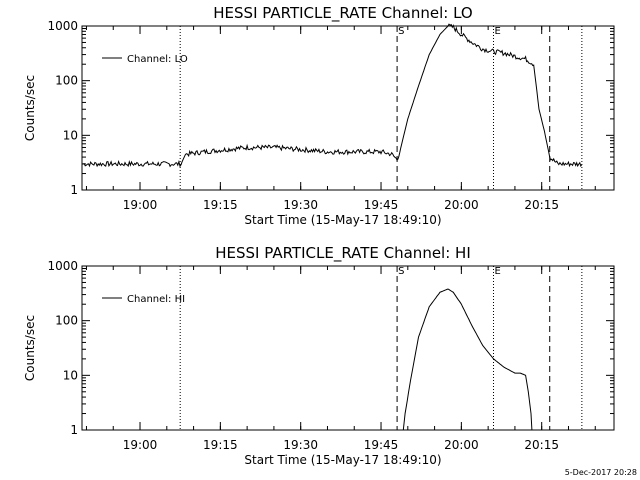 The height and width of the screenshot is (480, 640). I want to click on chart-title: HESSI PARTICLE_RATE Channel: LO, so click(342, 13).